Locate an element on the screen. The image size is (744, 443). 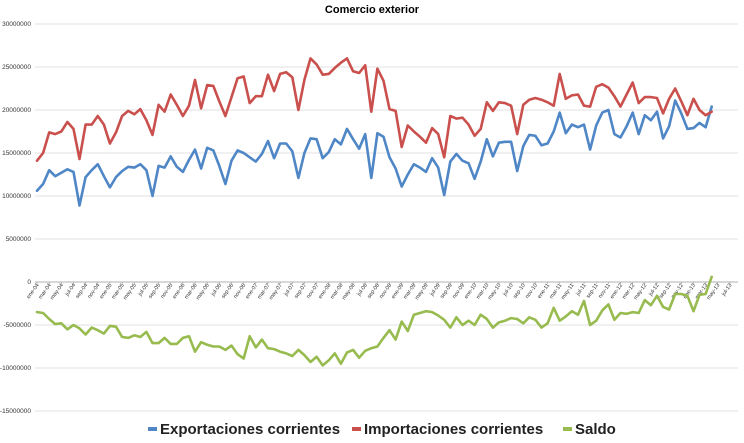
y-tick-label: 20000000 is located at coordinates (16, 110).